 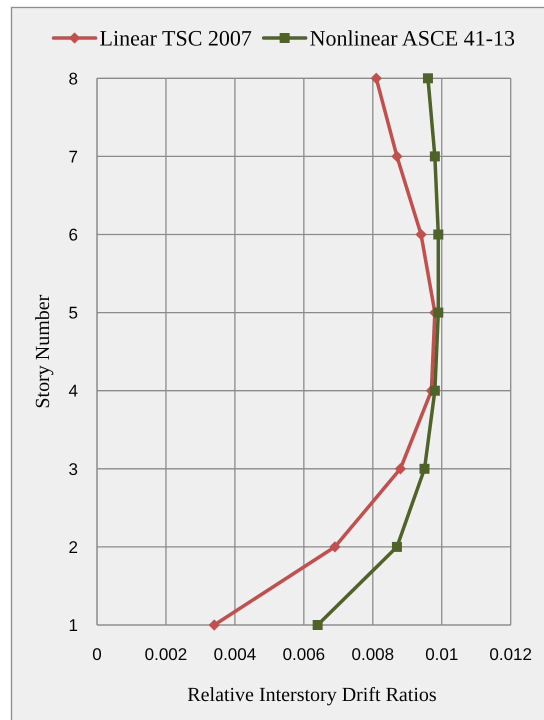 What do you see at coordinates (73, 625) in the screenshot?
I see `y-tick-label: 1` at bounding box center [73, 625].